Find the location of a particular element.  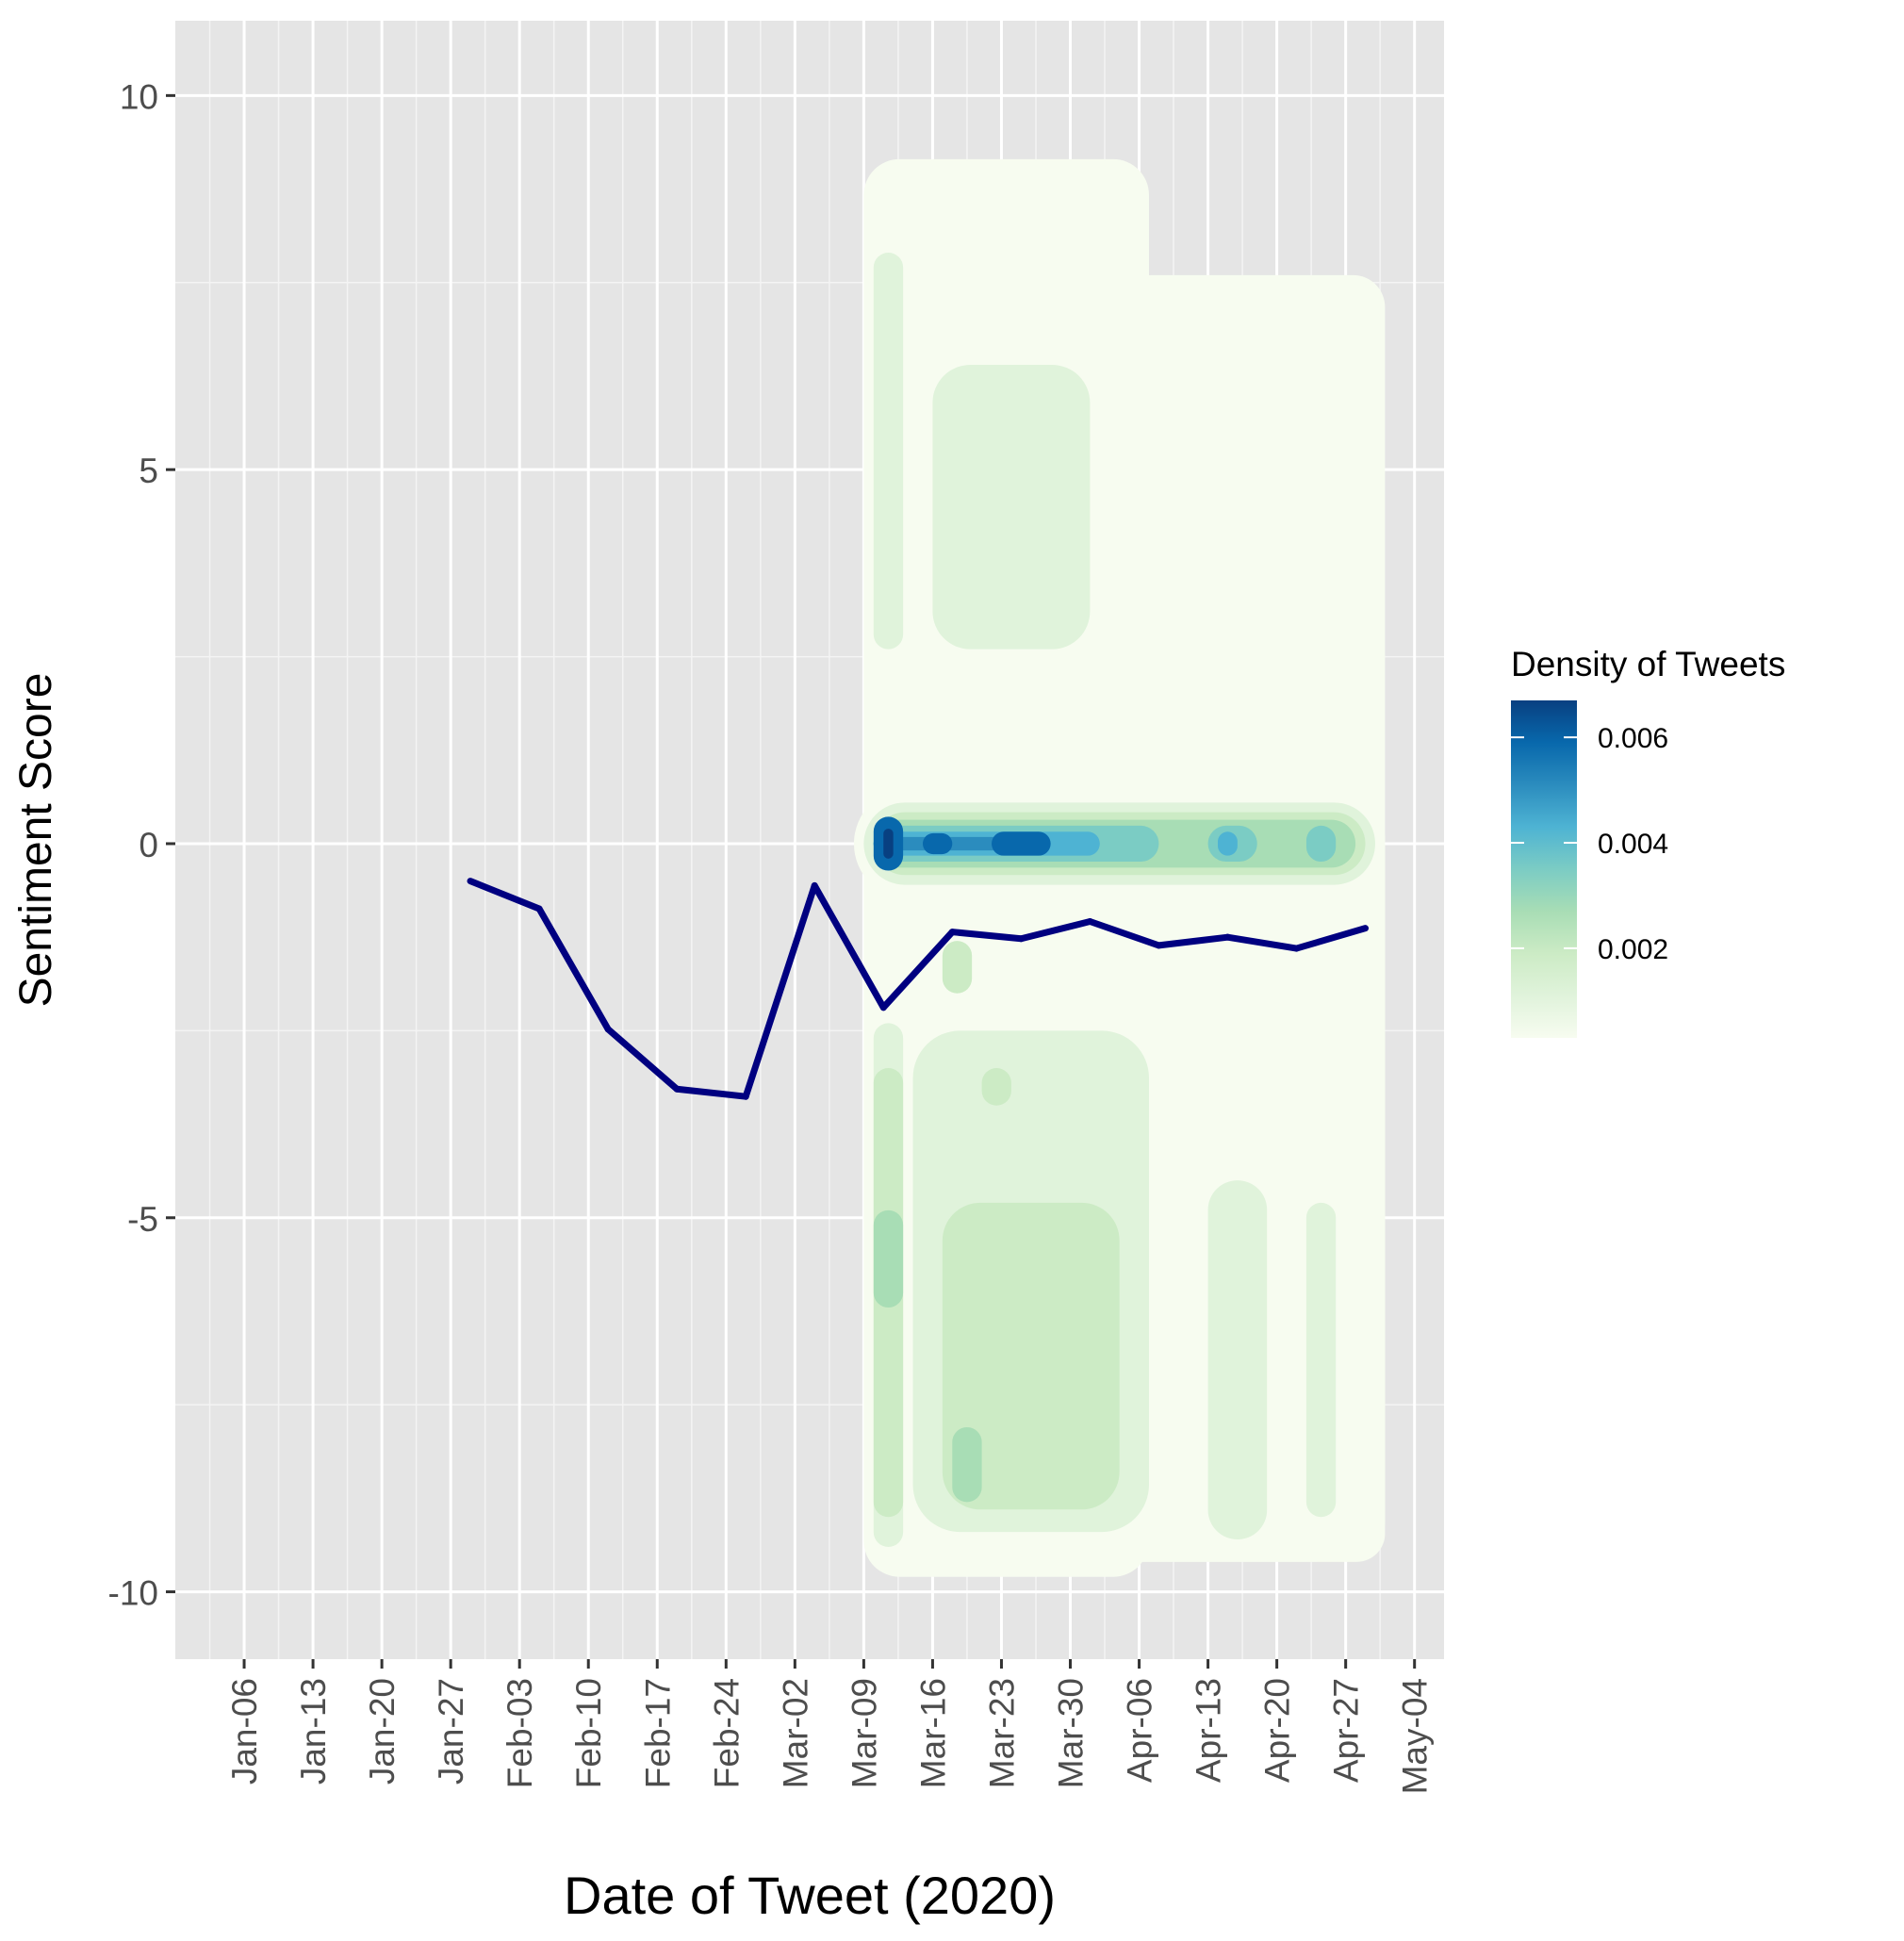

x-tick-label: Jan-13 is located at coordinates (313, 1732).